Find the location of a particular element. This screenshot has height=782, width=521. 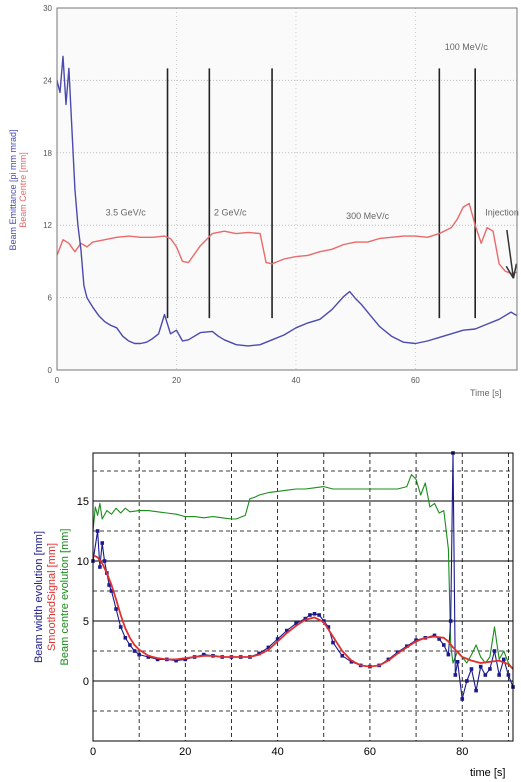

bottom-series-smoothedsignal is located at coordinates (303, 612).